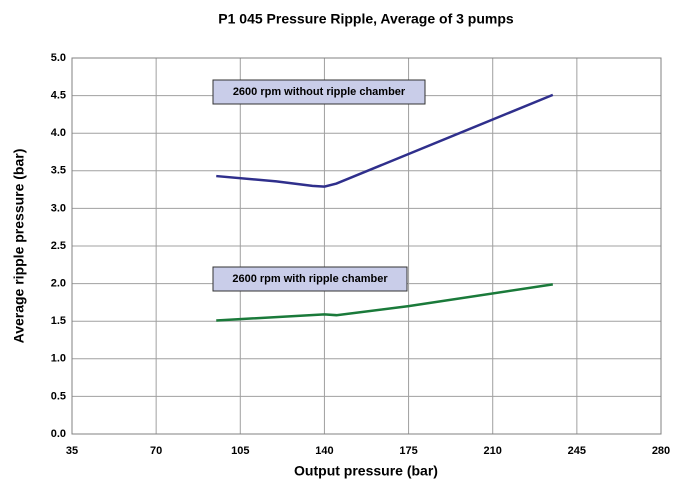  Describe the element at coordinates (58, 96) in the screenshot. I see `y-tick-label: 4.5` at that location.